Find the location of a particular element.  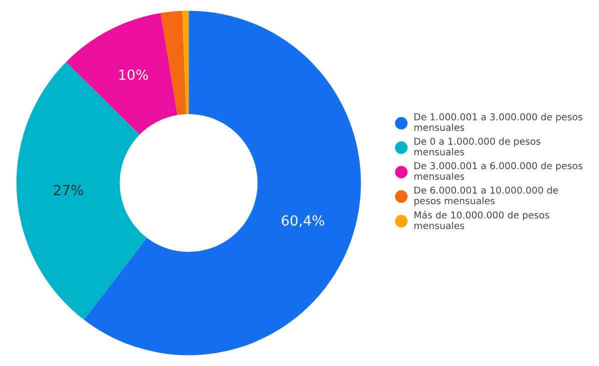

legend-label: De 0 a 1.000.000 de pesos mensuales is located at coordinates (477, 147).